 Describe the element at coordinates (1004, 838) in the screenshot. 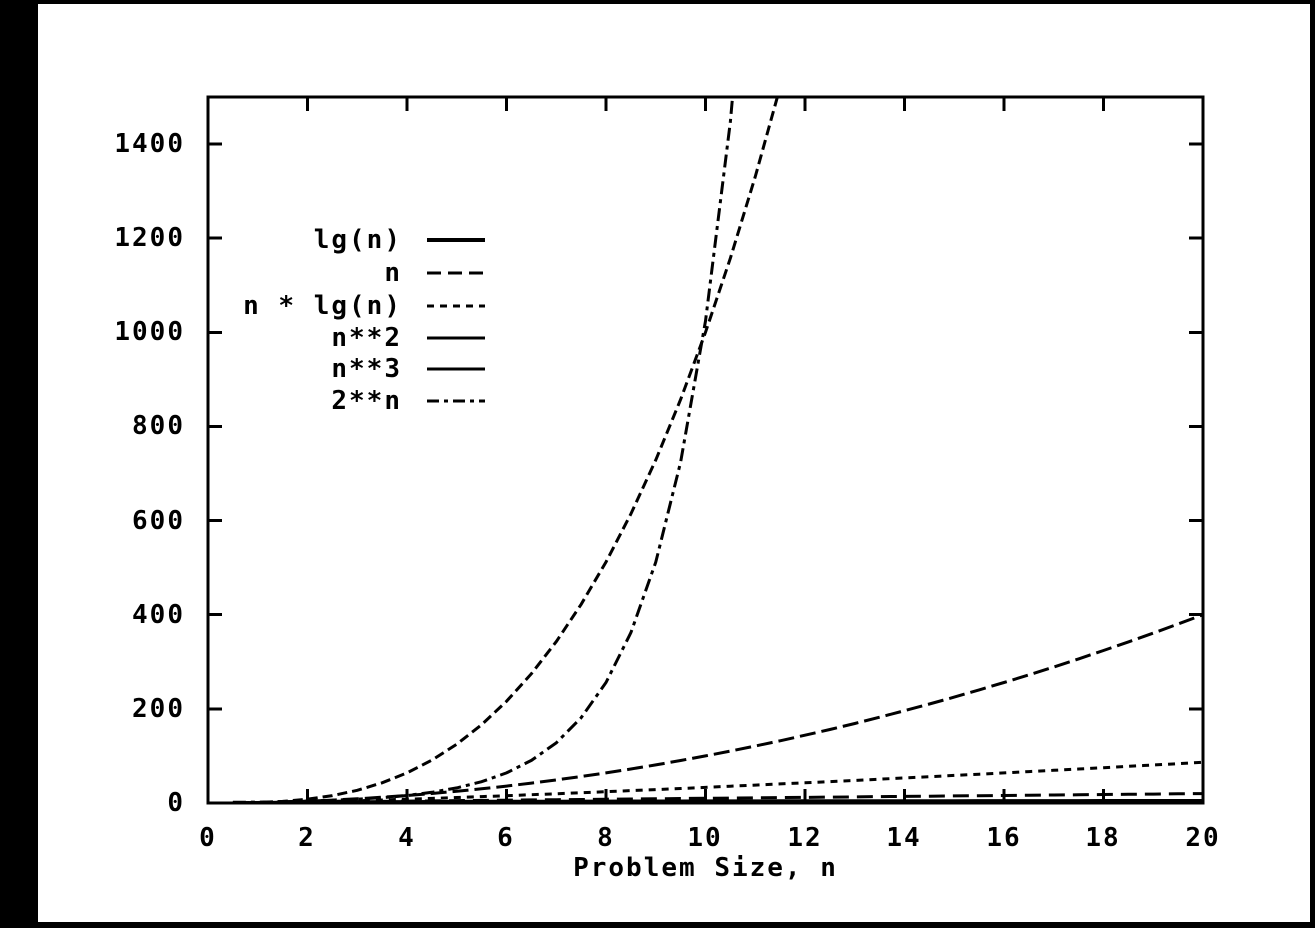

I see `x-tick-label: 16` at that location.